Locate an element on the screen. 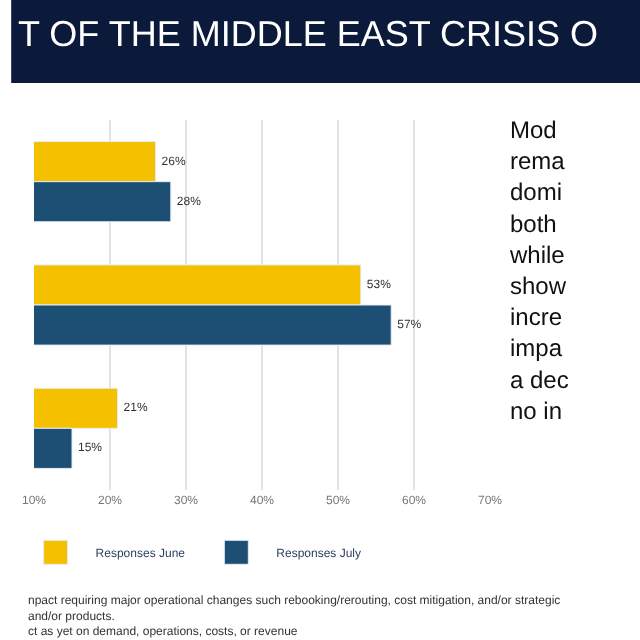  text: Mod rema domi both while show incre impa a dec no in is located at coordinates (539, 270).